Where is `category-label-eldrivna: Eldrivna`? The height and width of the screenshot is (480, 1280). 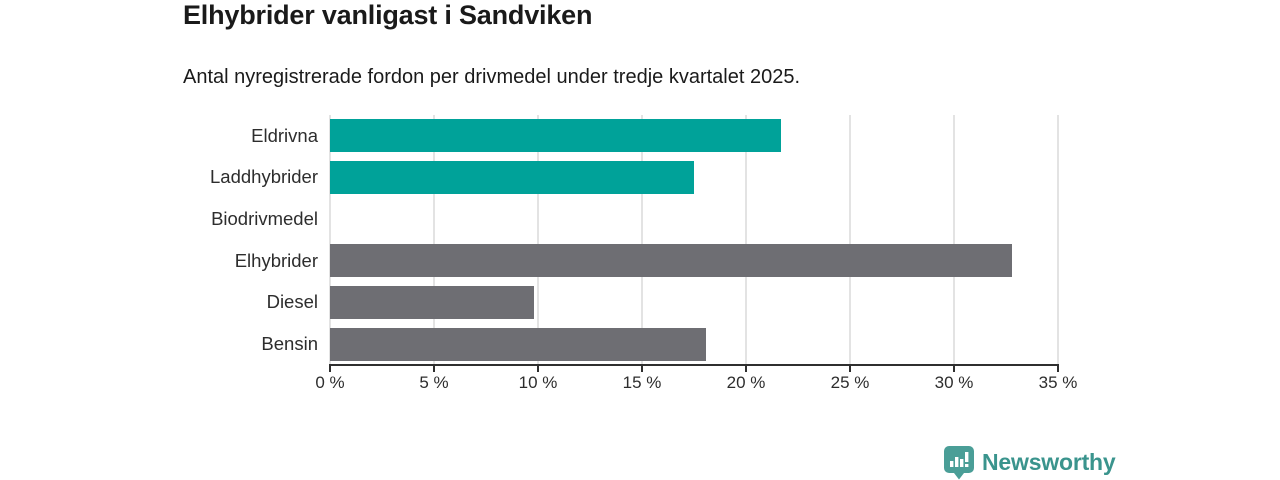
category-label-eldrivna: Eldrivna is located at coordinates (284, 135).